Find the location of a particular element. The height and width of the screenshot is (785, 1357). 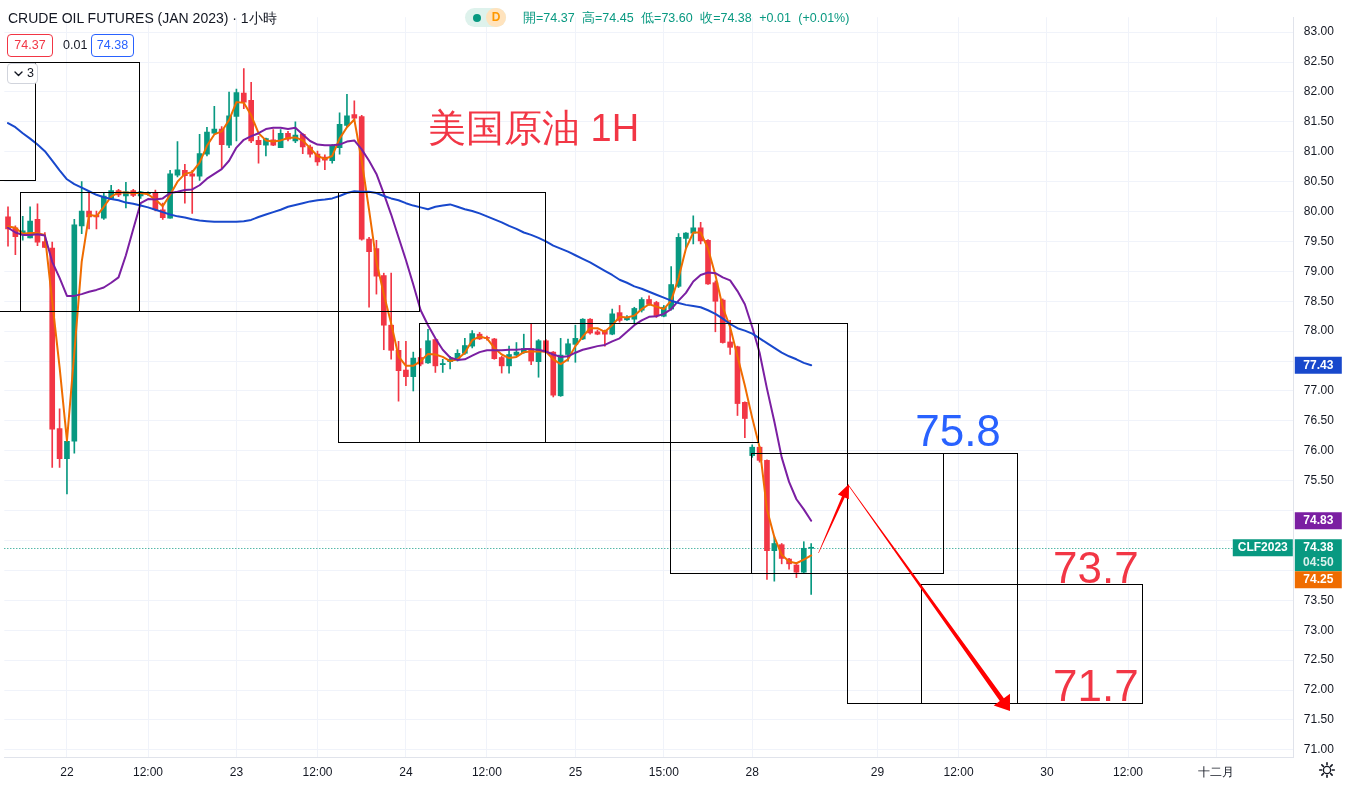

y-tick-label: 81.50 is located at coordinates (1319, 121).